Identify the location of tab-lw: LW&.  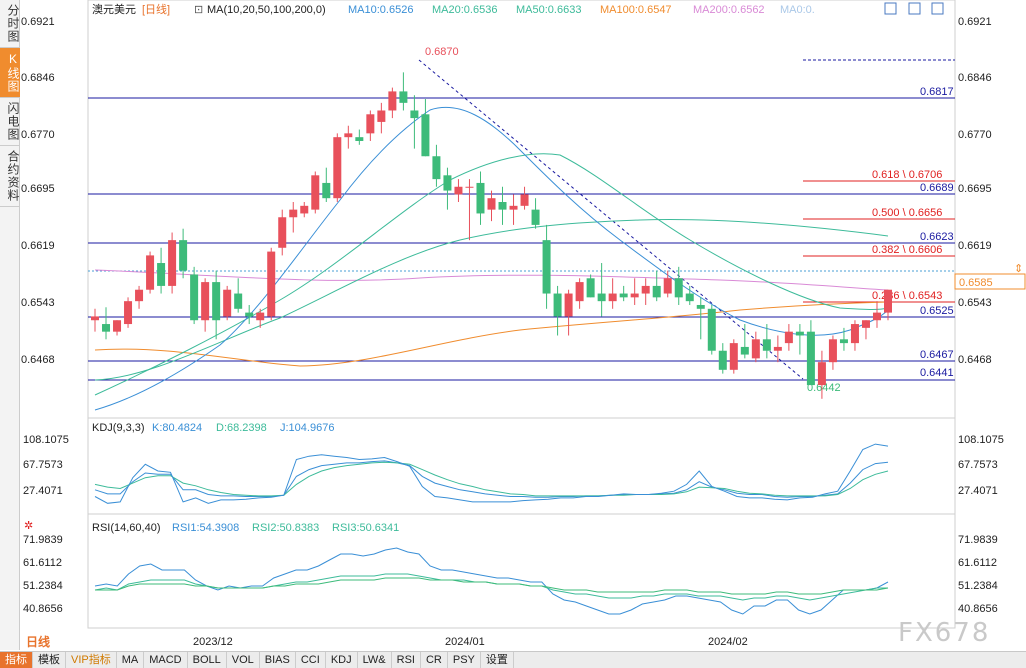
(375, 659).